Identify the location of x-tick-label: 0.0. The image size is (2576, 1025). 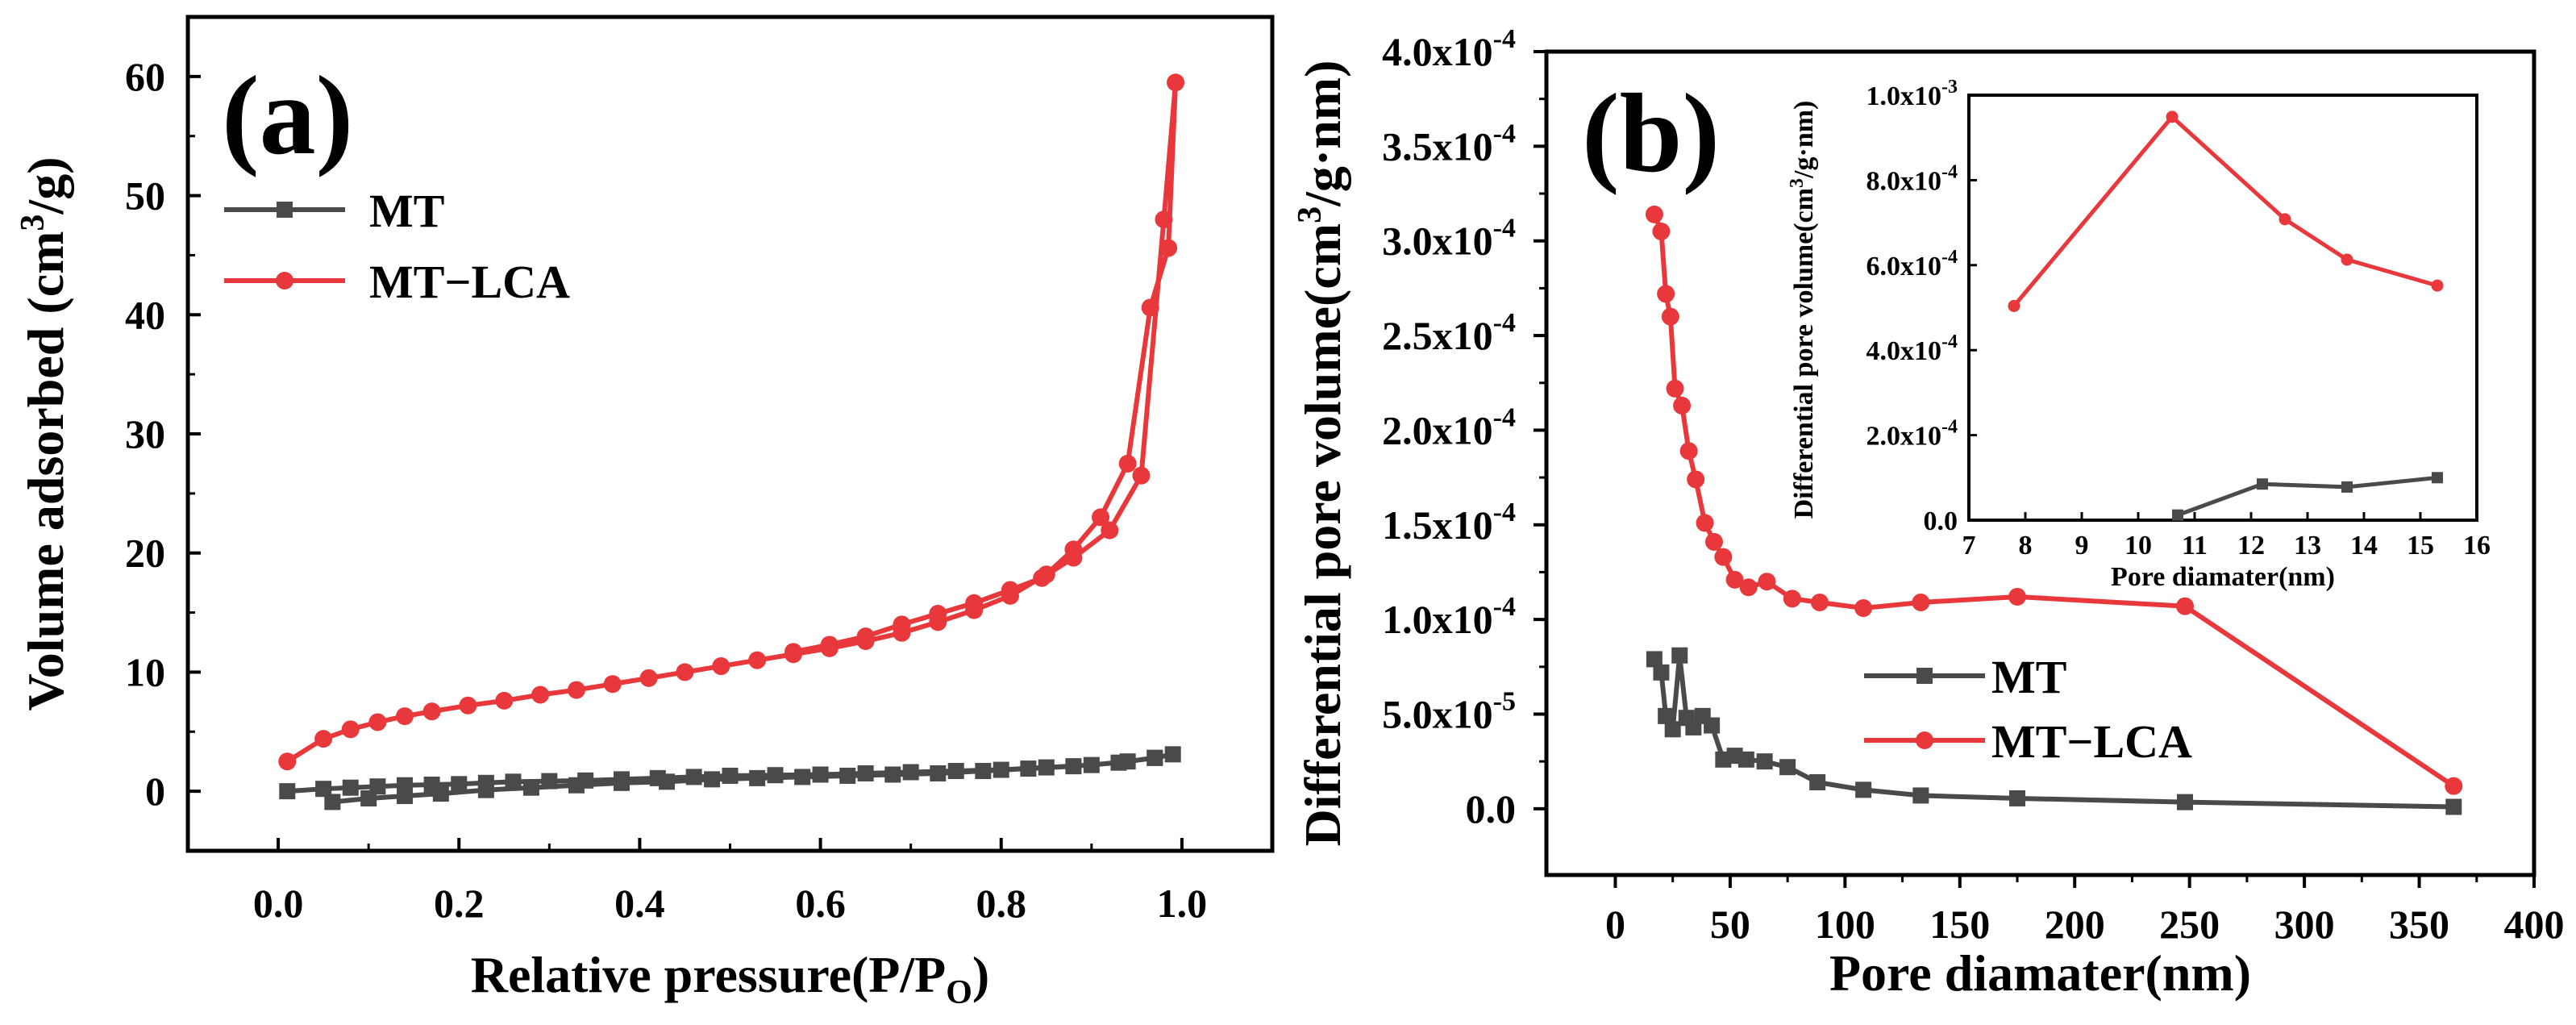
(278, 903).